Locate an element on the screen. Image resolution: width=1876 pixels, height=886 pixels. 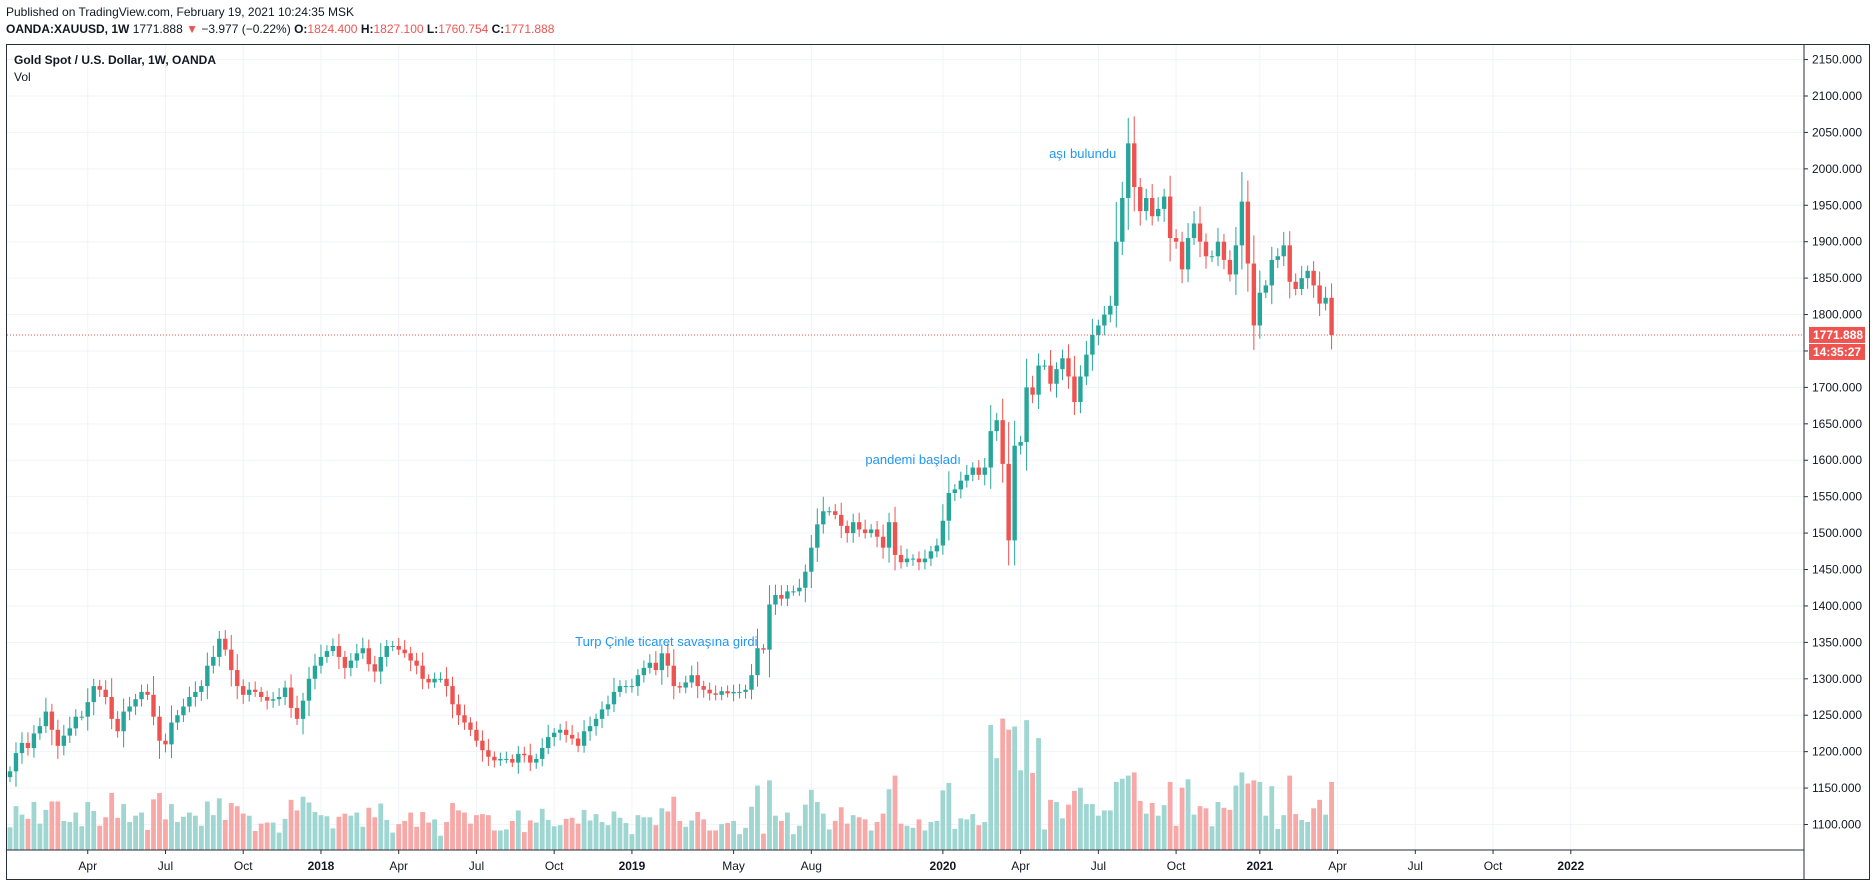
x-tick-label: Aug is located at coordinates (811, 866).